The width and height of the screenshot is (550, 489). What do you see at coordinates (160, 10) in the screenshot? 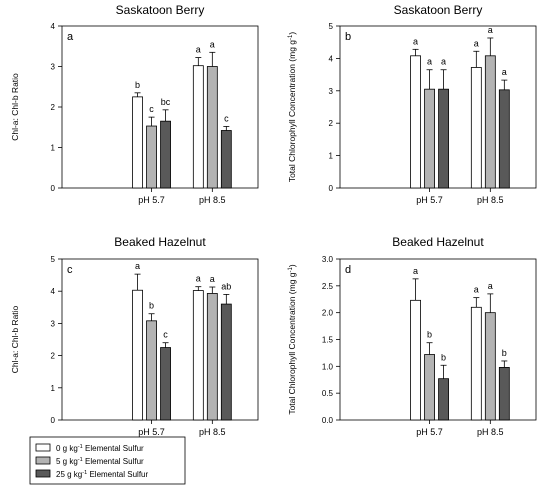
I see `chart-title: Saskatoon Berry` at bounding box center [160, 10].